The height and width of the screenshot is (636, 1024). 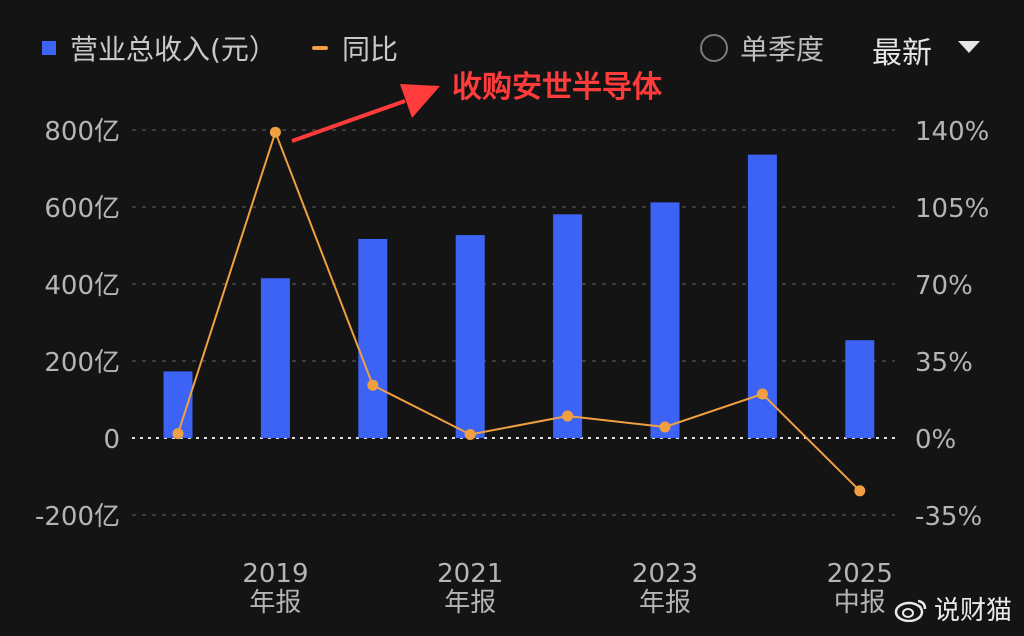 I want to click on left-axis-tick-label: 400亿, so click(x=82, y=286).